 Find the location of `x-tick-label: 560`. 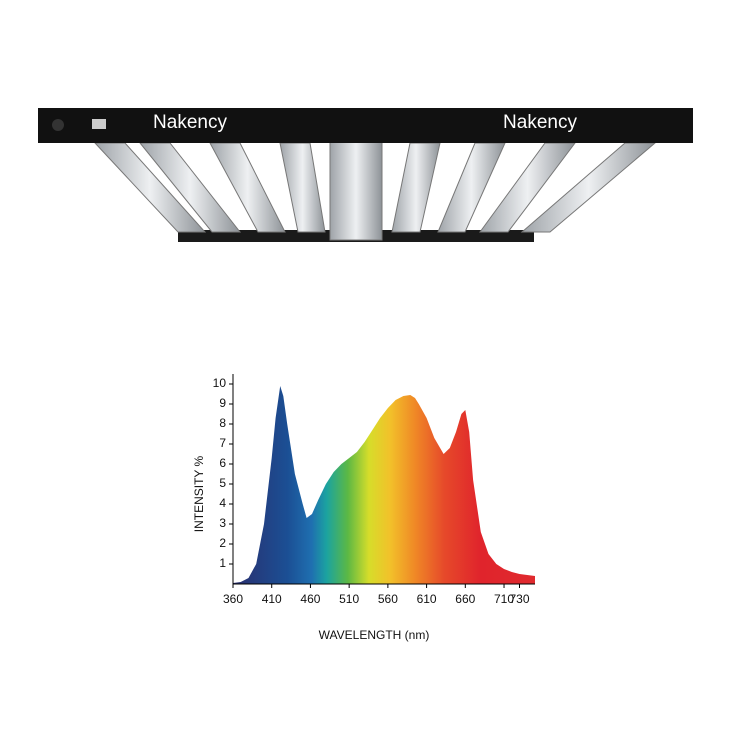

x-tick-label: 560 is located at coordinates (388, 599).